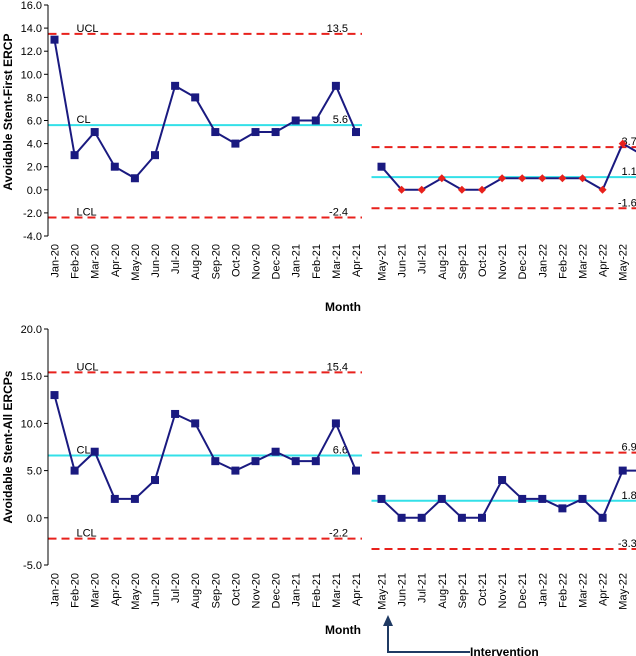 This screenshot has height=656, width=636. I want to click on y-tick-label: 15.0, so click(31, 377).